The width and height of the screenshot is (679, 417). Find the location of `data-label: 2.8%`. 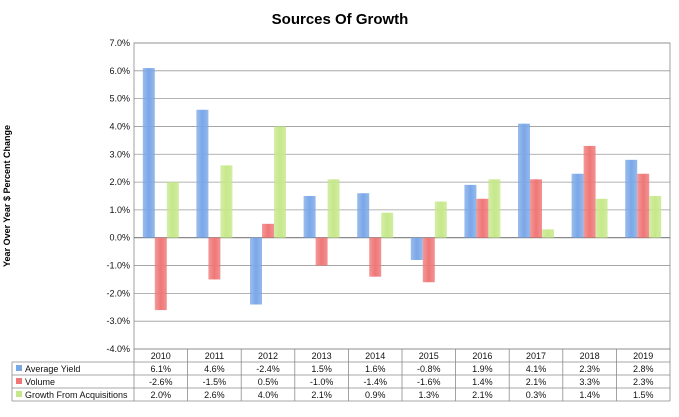

data-label: 2.8% is located at coordinates (643, 369).